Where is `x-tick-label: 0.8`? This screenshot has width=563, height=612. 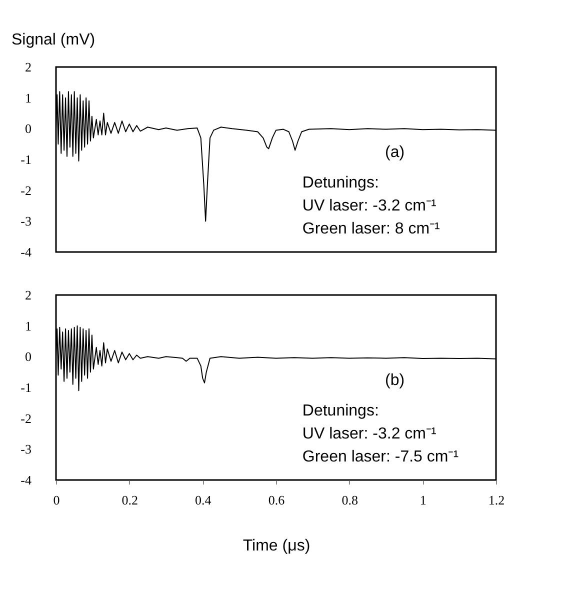
x-tick-label: 0.8 is located at coordinates (350, 500).